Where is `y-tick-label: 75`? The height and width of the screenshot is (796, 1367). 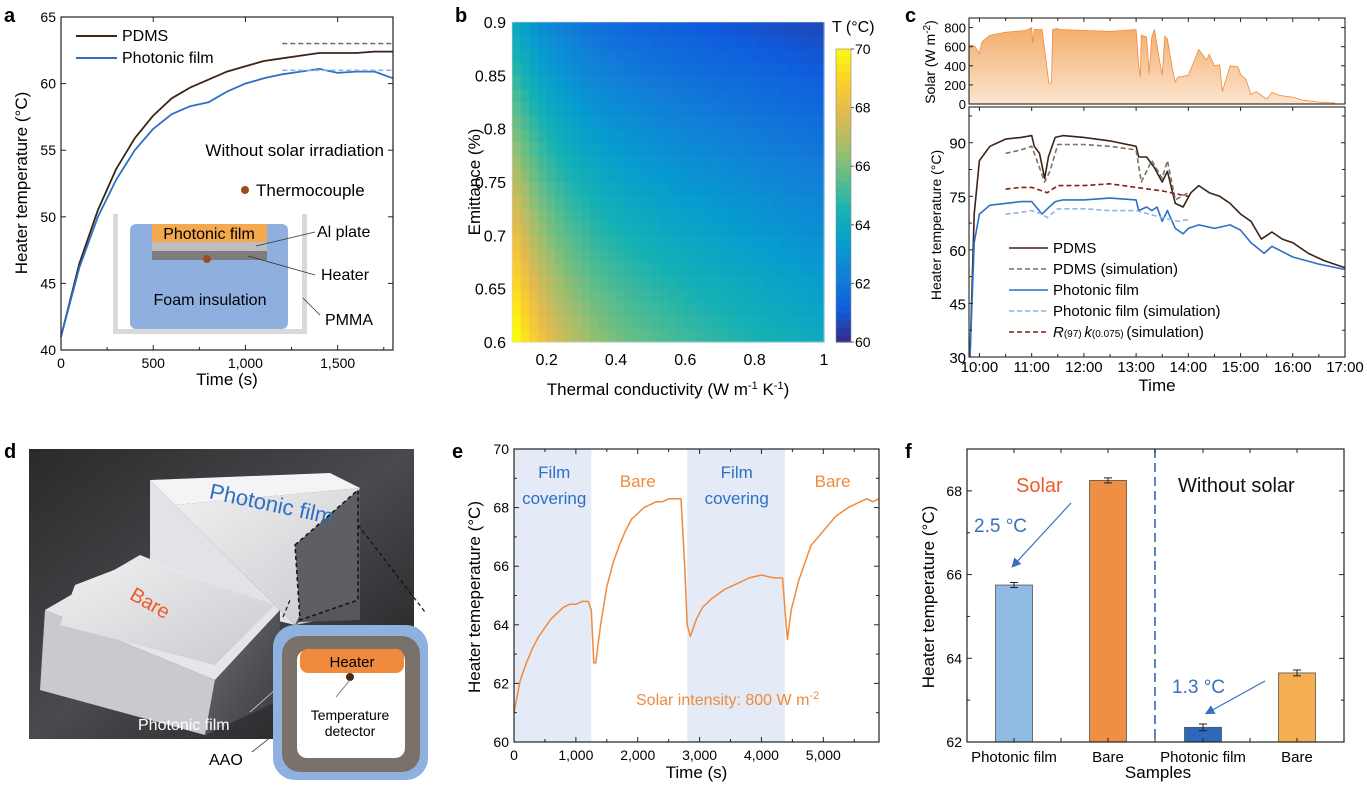
y-tick-label: 75 is located at coordinates (957, 197).